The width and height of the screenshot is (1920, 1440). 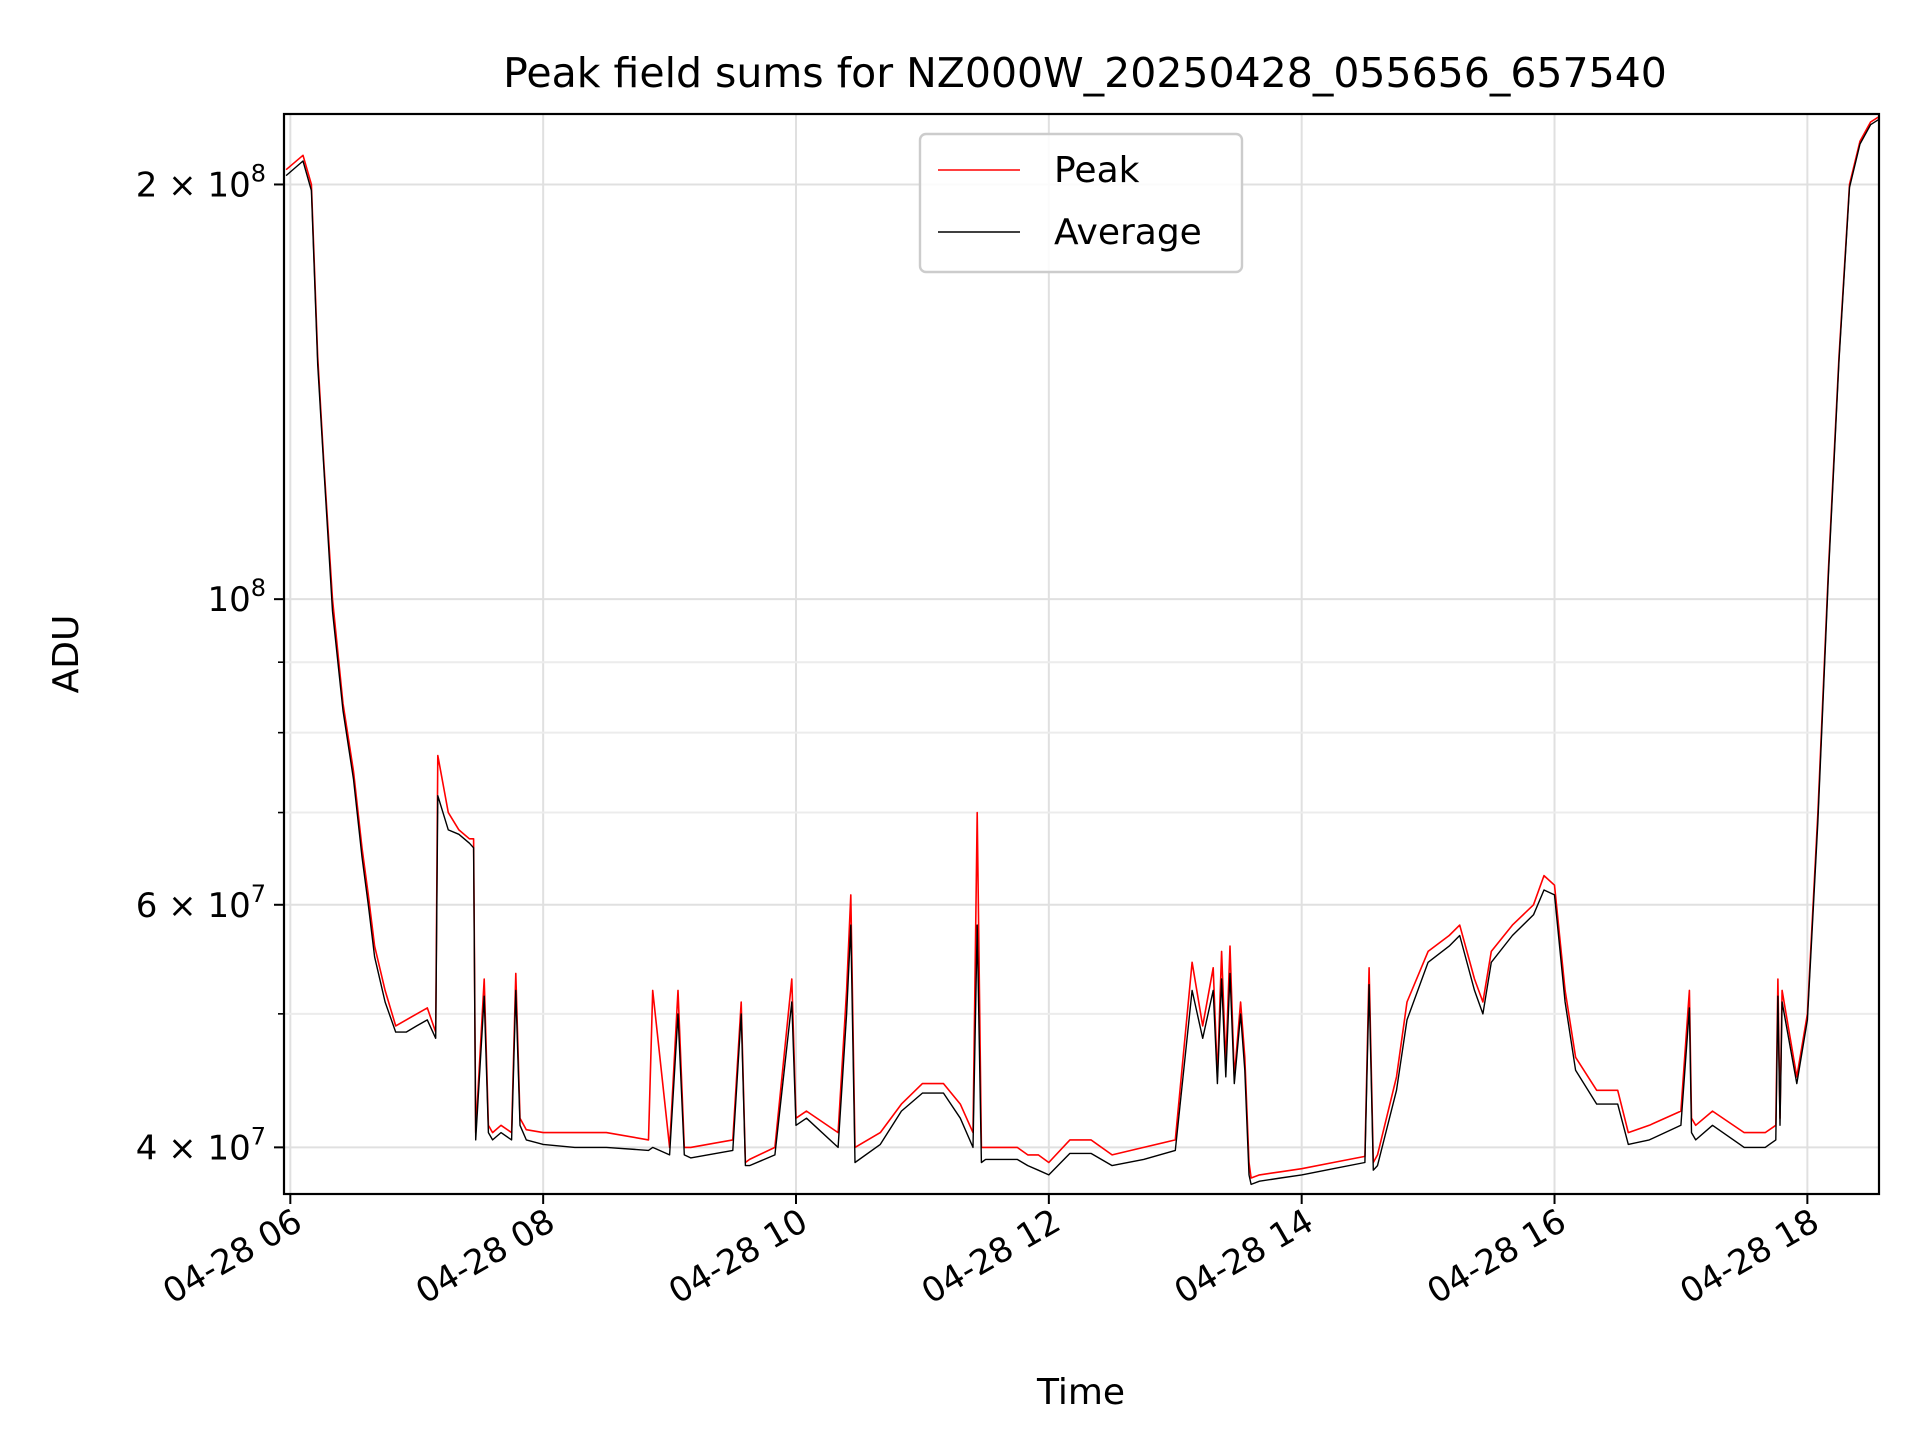 I want to click on legend: Peak Average, so click(x=1081, y=203).